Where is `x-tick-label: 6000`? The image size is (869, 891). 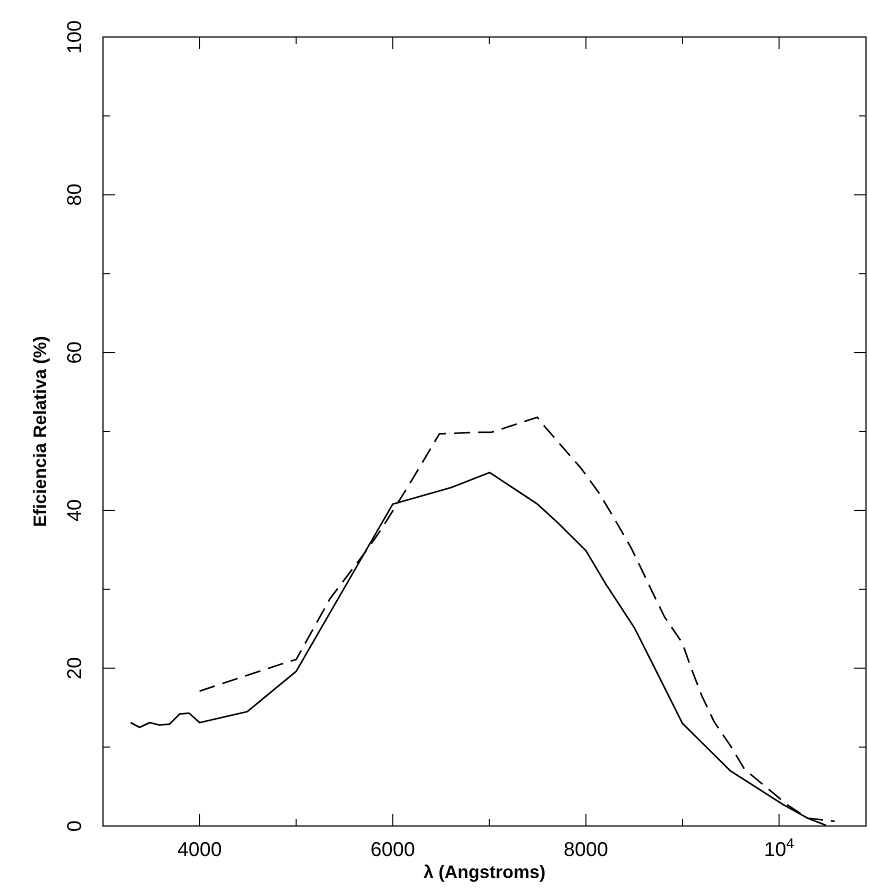 x-tick-label: 6000 is located at coordinates (392, 850).